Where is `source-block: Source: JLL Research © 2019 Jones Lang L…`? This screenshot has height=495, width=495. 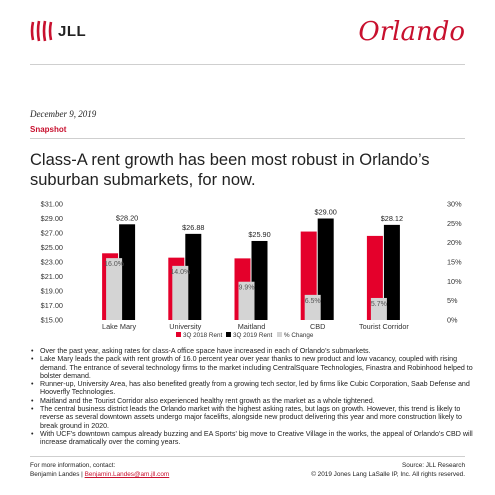 source-block: Source: JLL Research © 2019 Jones Lang L… is located at coordinates (388, 470).